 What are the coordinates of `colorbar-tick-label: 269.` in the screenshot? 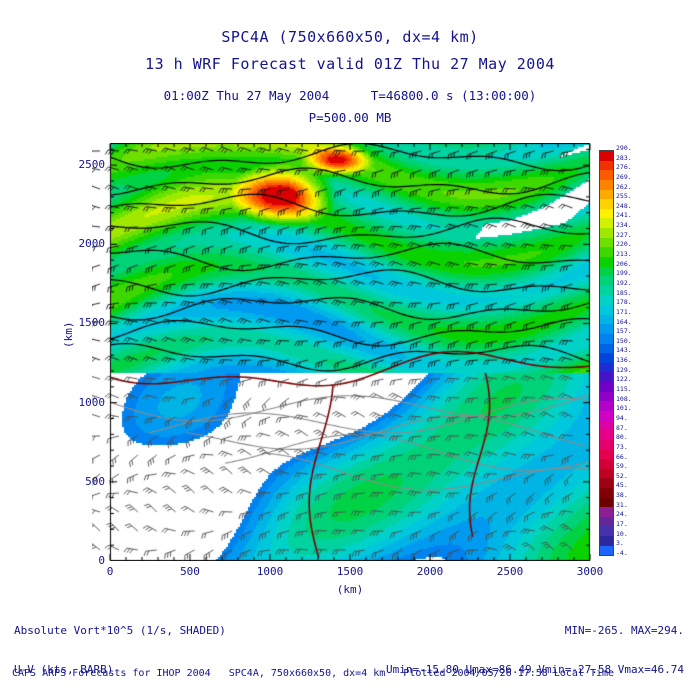 It's located at (624, 176).